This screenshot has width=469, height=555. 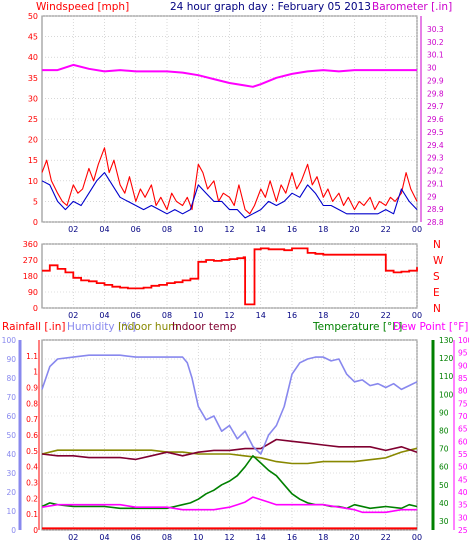 I want to click on baro-y-tick-label: 28.9, so click(x=435, y=209).